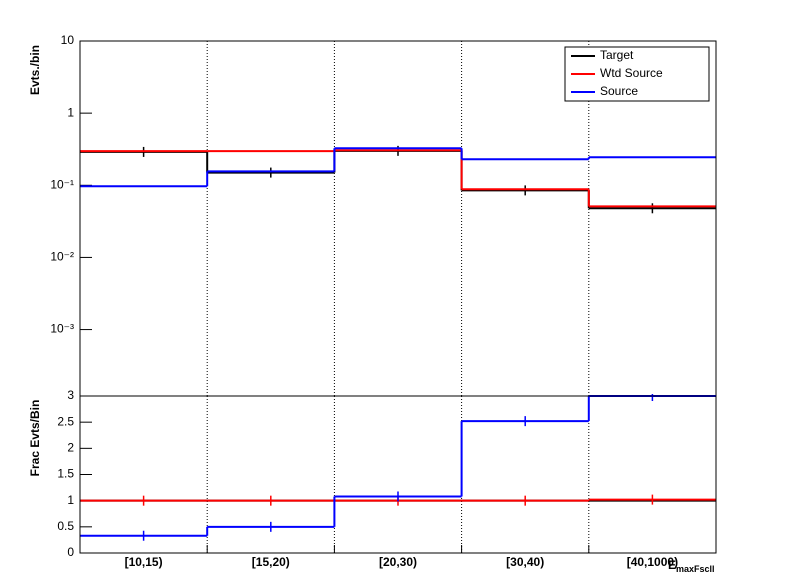 The height and width of the screenshot is (572, 796). I want to click on x-tick-label: [30,40), so click(525, 562).